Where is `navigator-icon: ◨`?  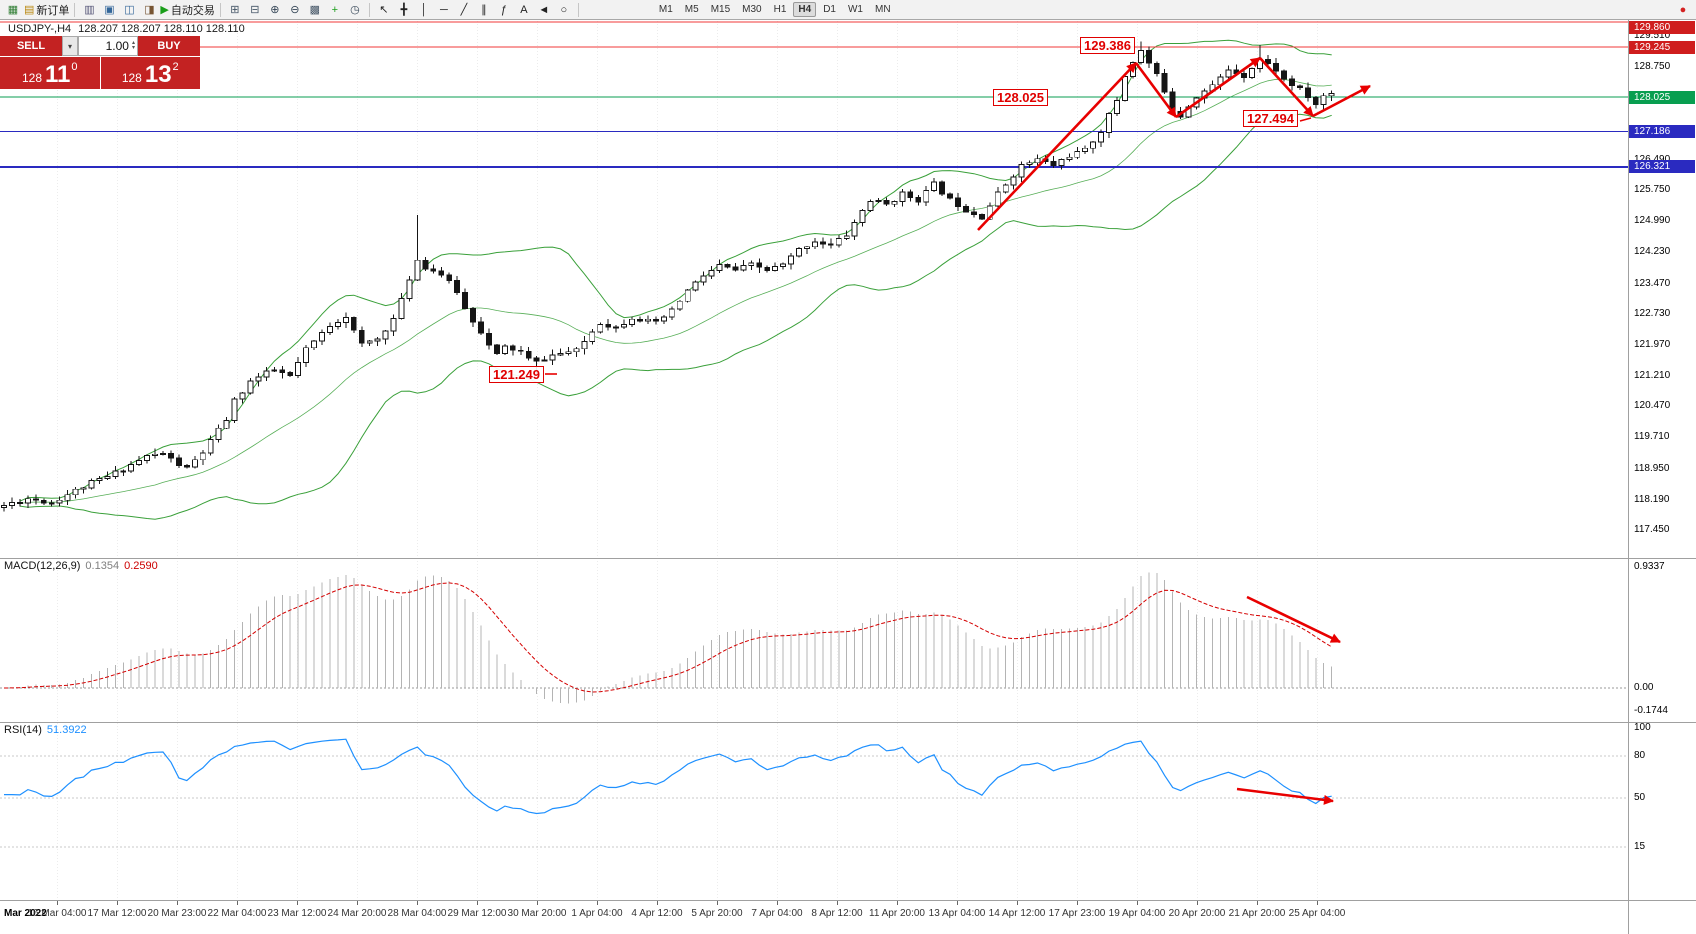
navigator-icon: ◨ is located at coordinates (149, 10).